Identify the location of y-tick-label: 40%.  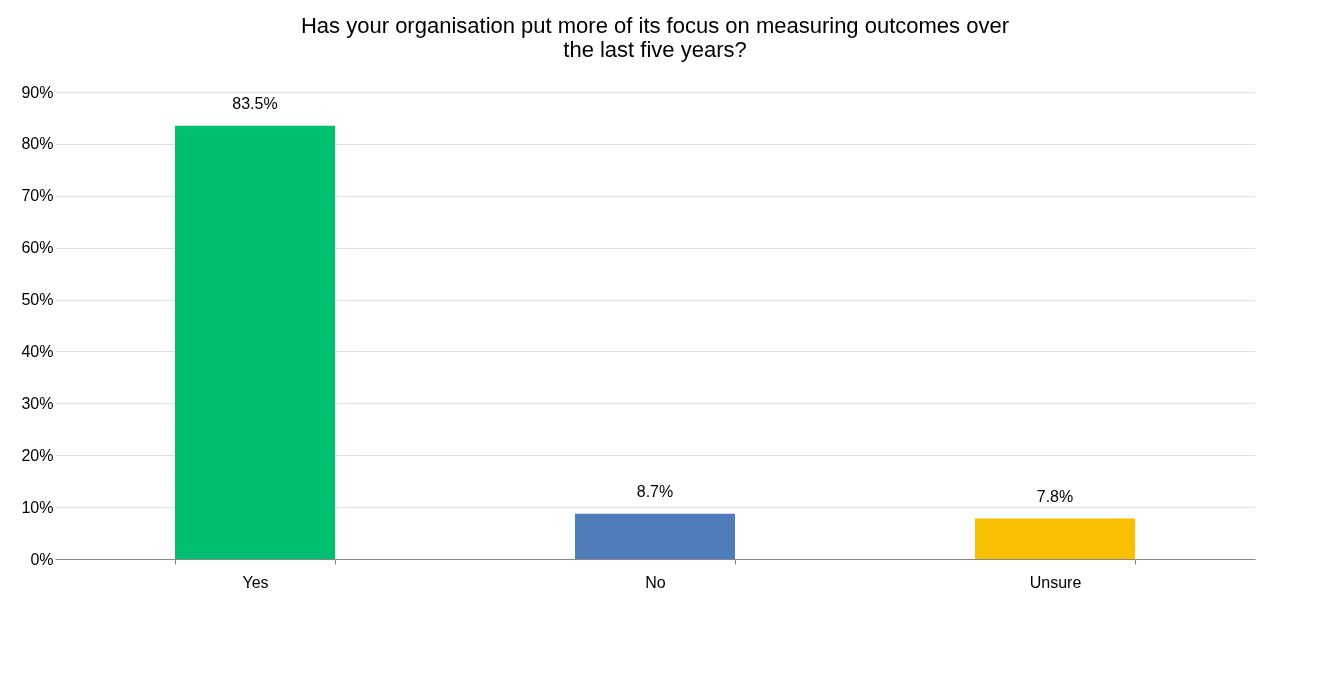
(37, 351).